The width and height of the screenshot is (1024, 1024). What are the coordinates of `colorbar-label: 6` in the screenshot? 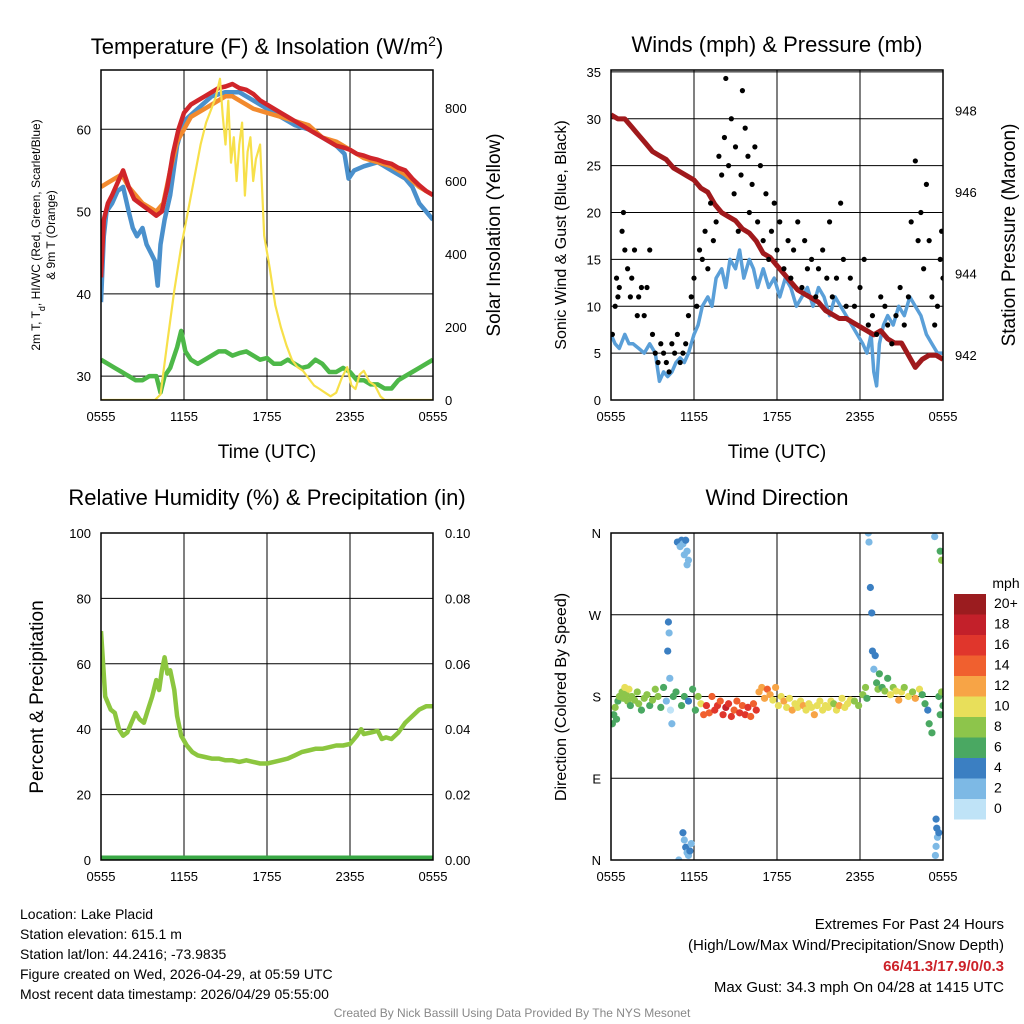 It's located at (998, 747).